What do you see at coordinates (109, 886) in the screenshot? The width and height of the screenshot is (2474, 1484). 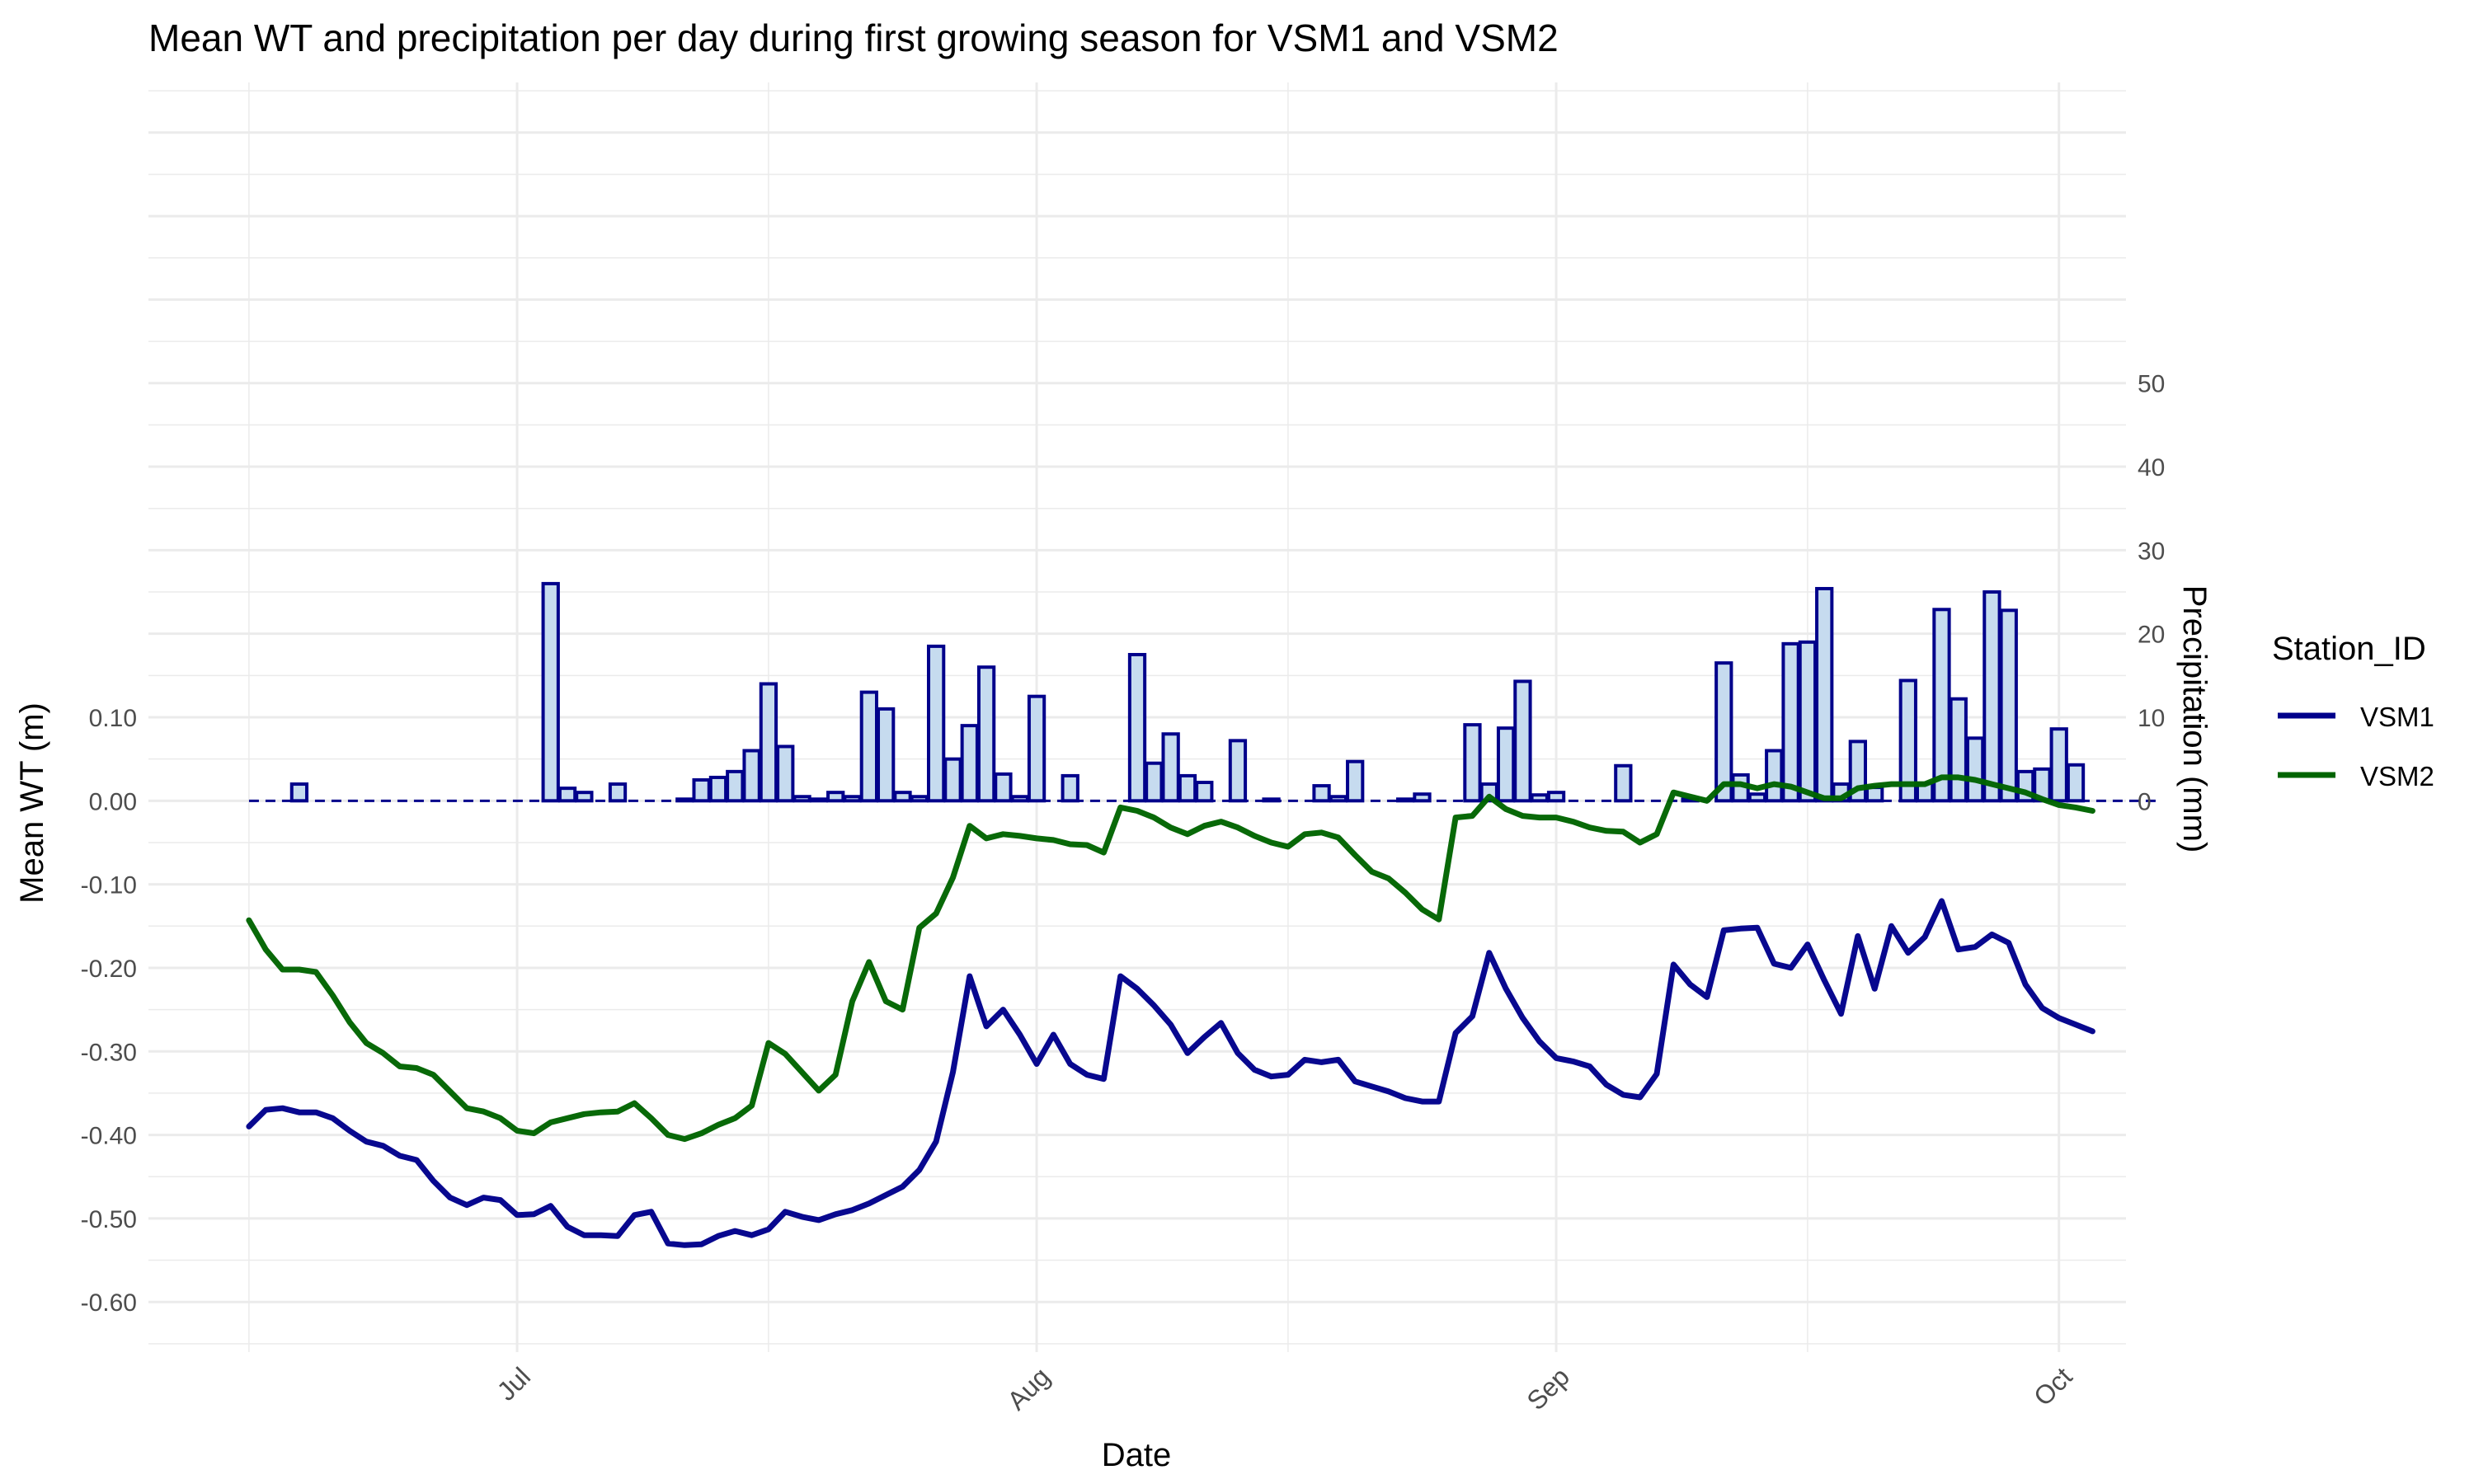 I see `y-tick-label: -0.10` at bounding box center [109, 886].